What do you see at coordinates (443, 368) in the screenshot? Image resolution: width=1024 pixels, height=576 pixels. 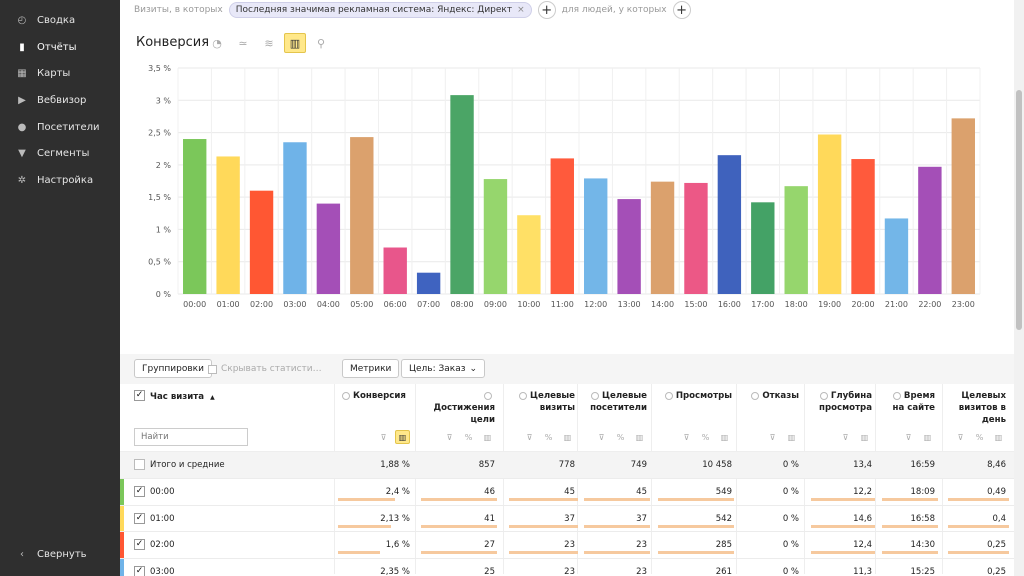 I see `goal-select: Цель: Заказ ⌄` at bounding box center [443, 368].